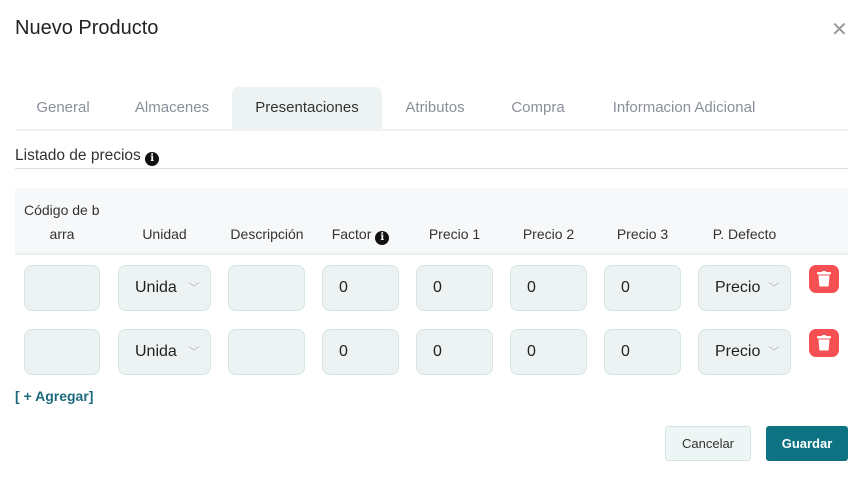  What do you see at coordinates (62, 210) in the screenshot?
I see `header-codigo-1: Código de b` at bounding box center [62, 210].